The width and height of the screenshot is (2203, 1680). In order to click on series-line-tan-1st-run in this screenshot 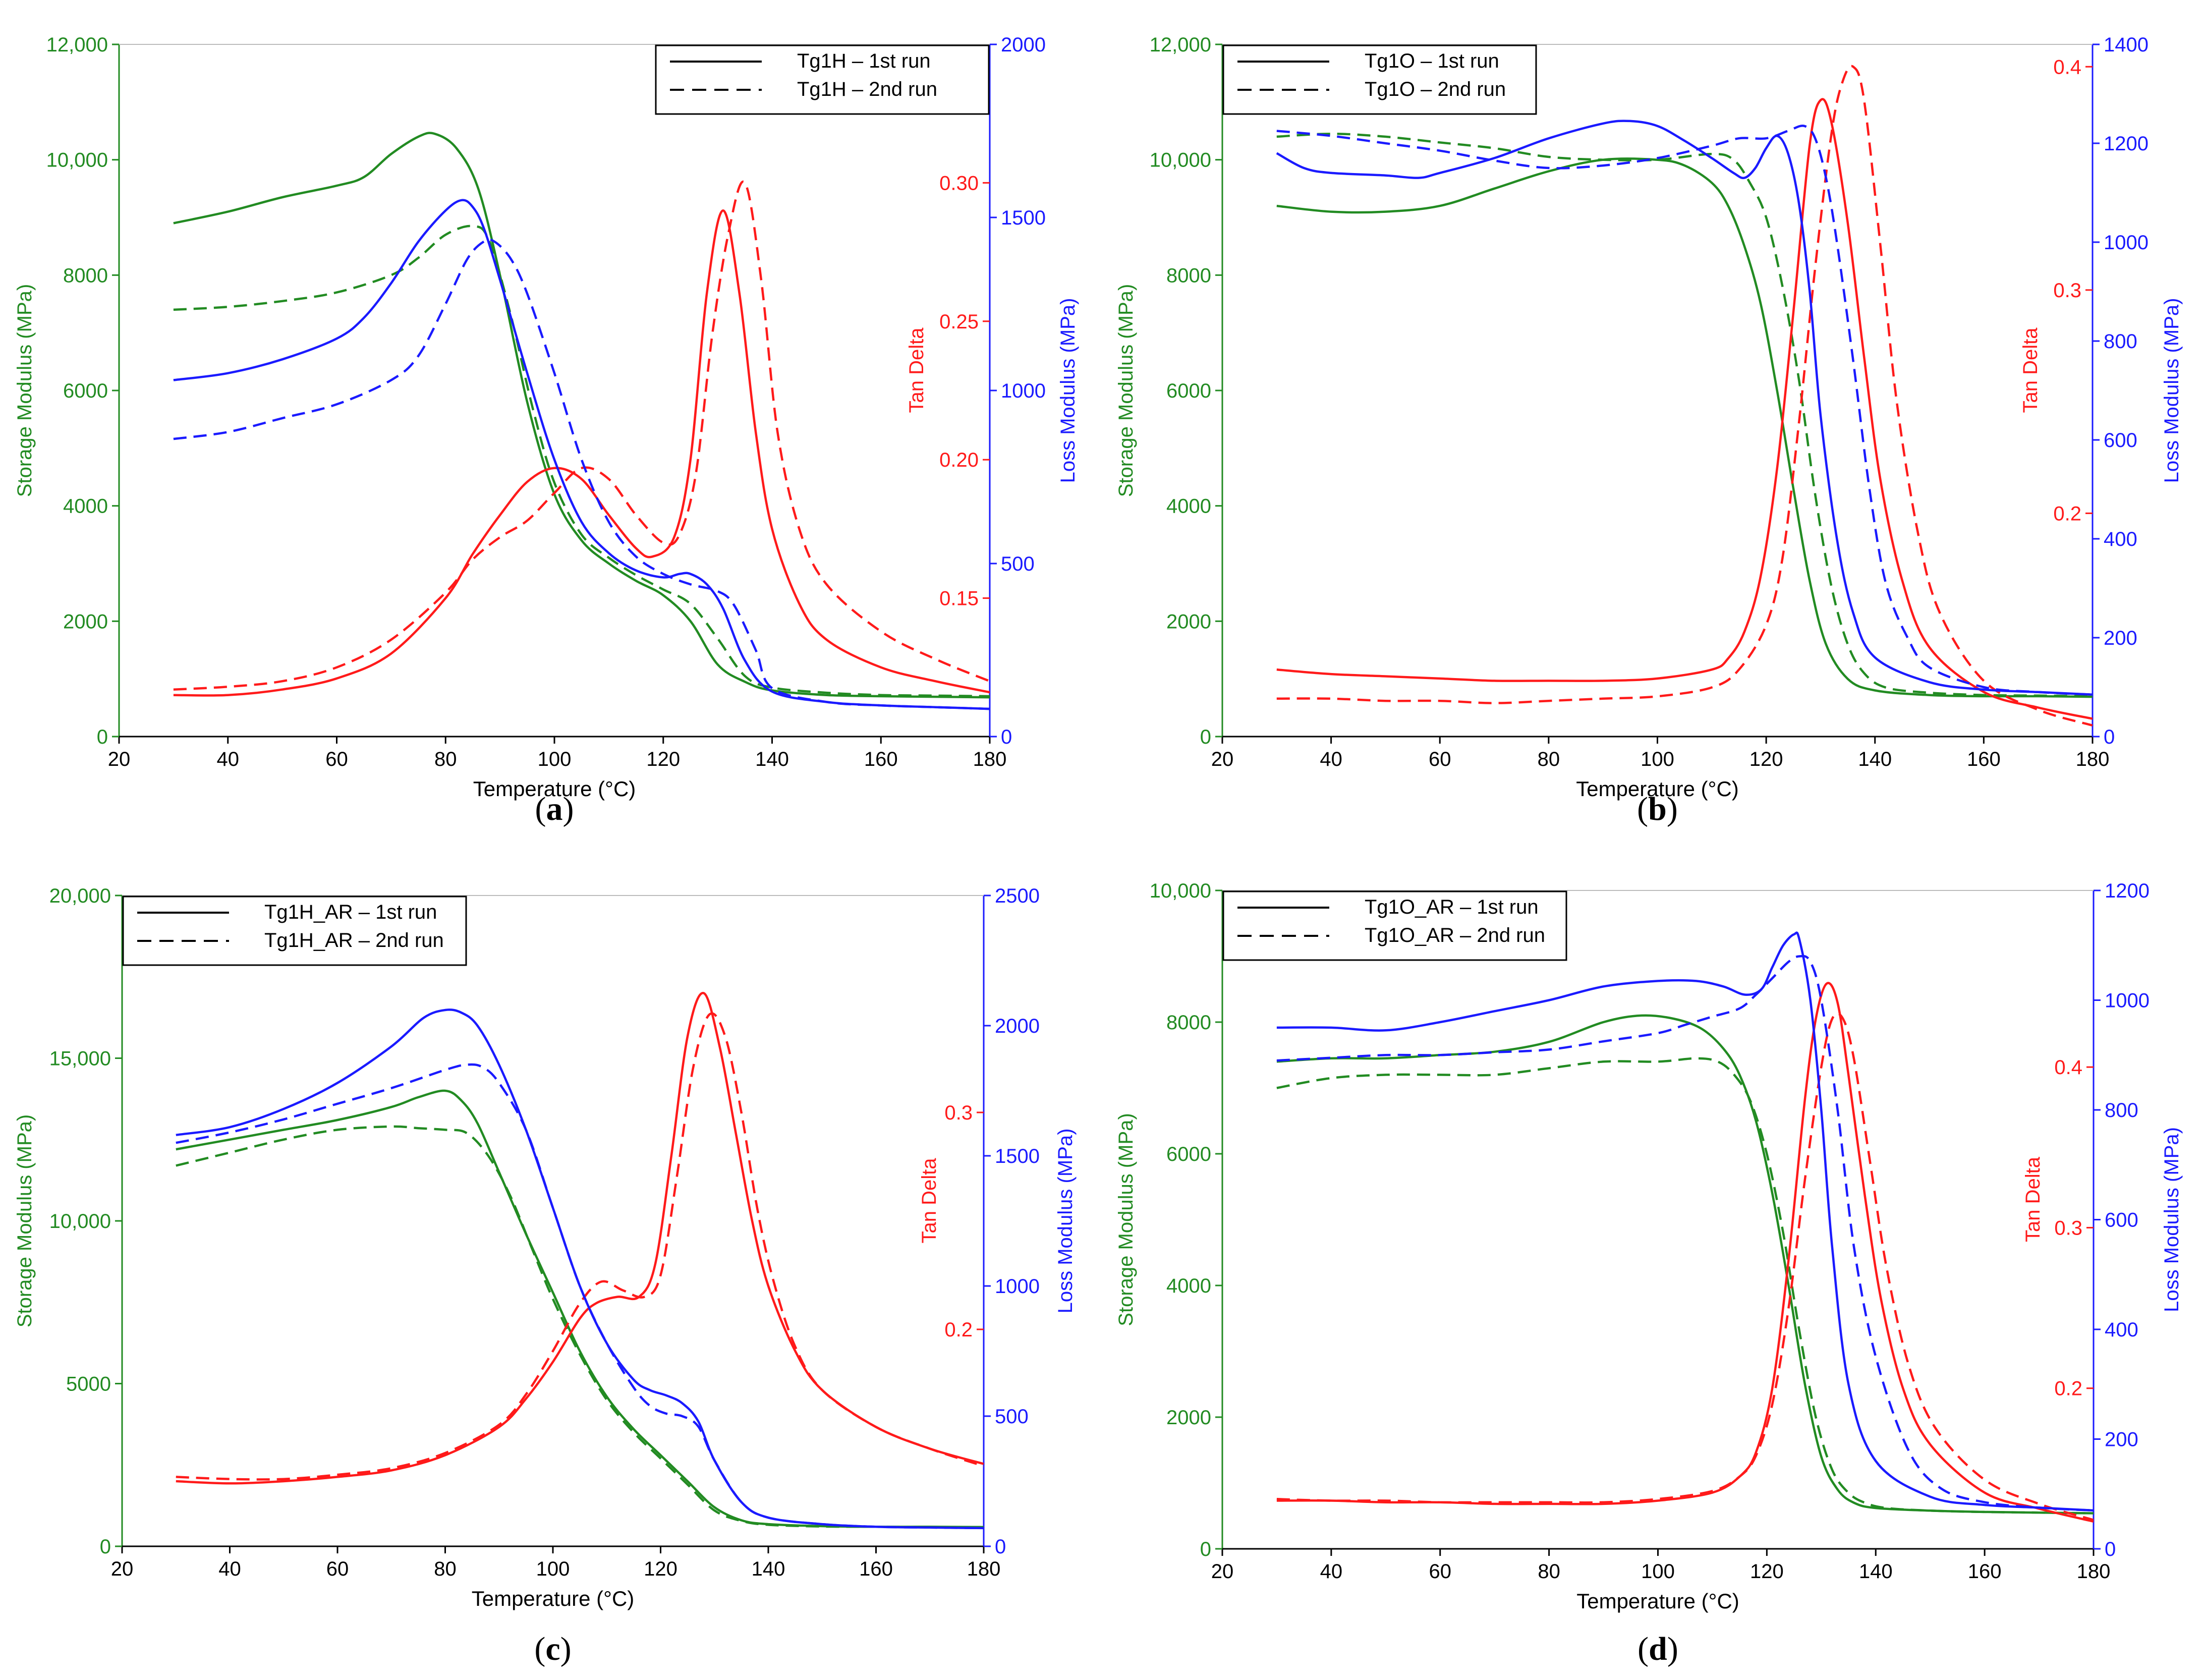, I will do `click(1685, 1252)`.